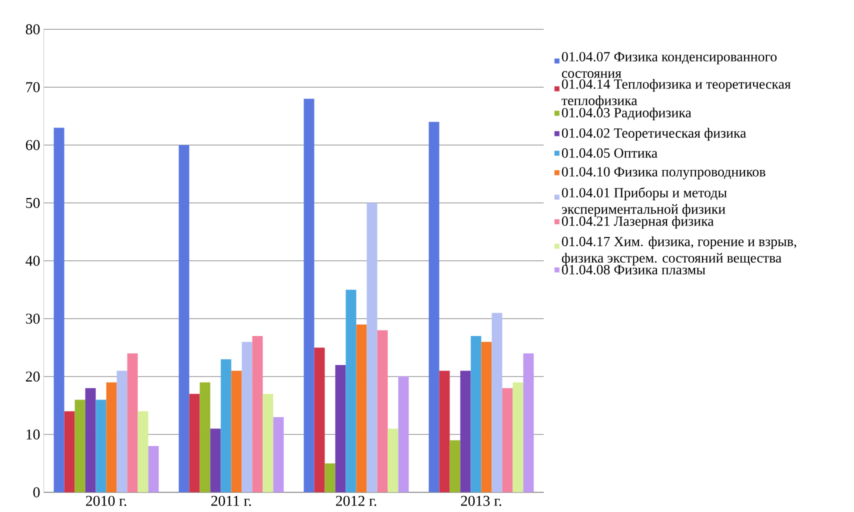 This screenshot has height=512, width=854. I want to click on legend-label: 01.04.21 Лазерная физика, so click(638, 222).